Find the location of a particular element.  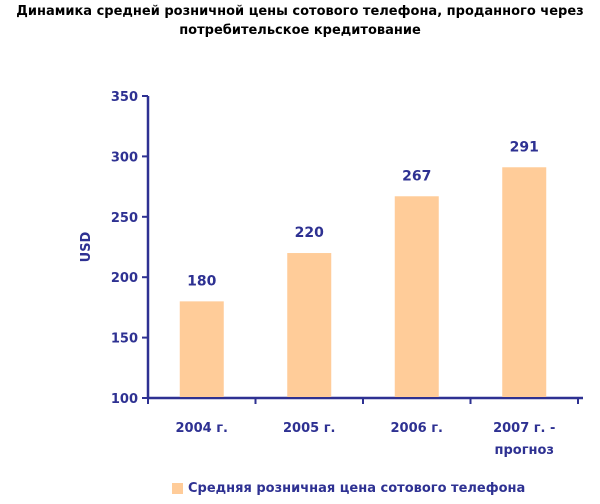

y-axis-label: USD is located at coordinates (86, 246).